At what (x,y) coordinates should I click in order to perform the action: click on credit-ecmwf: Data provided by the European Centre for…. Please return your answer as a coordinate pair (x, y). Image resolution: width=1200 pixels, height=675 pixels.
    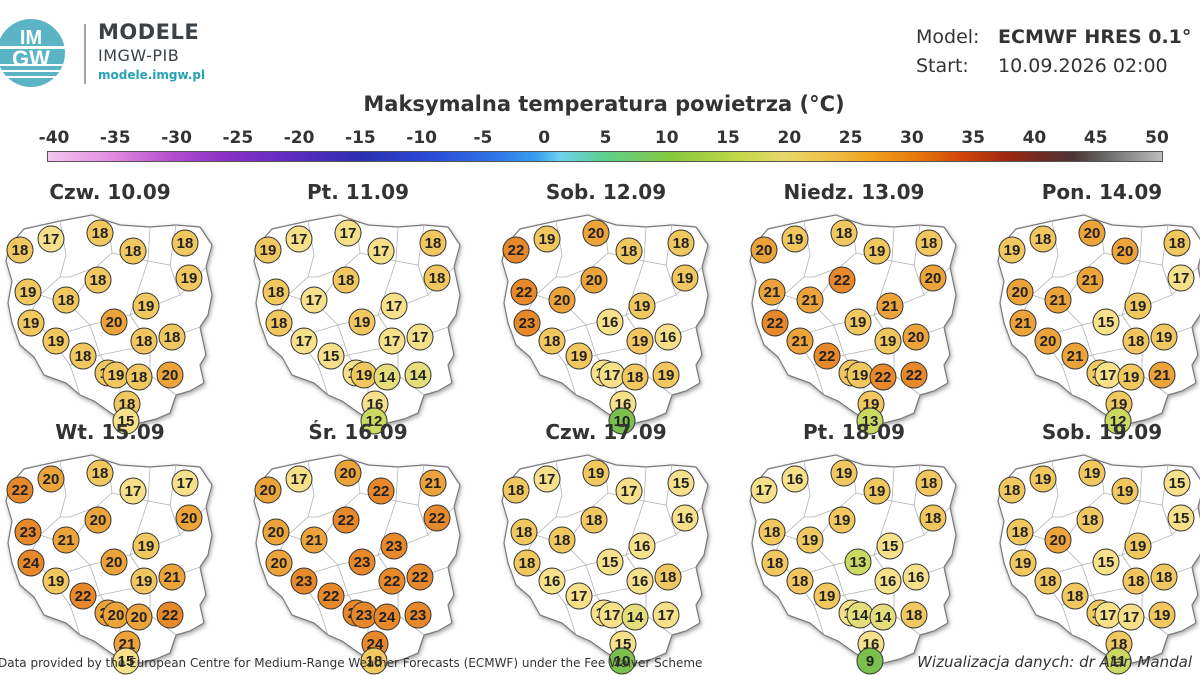
    Looking at the image, I should click on (351, 663).